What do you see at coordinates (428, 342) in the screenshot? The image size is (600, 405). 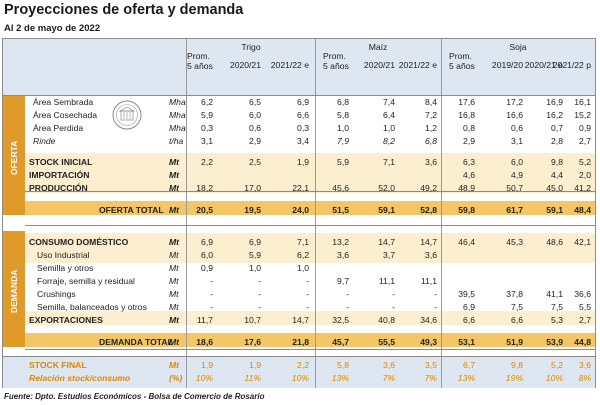 I see `table-cell: 49,3` at bounding box center [428, 342].